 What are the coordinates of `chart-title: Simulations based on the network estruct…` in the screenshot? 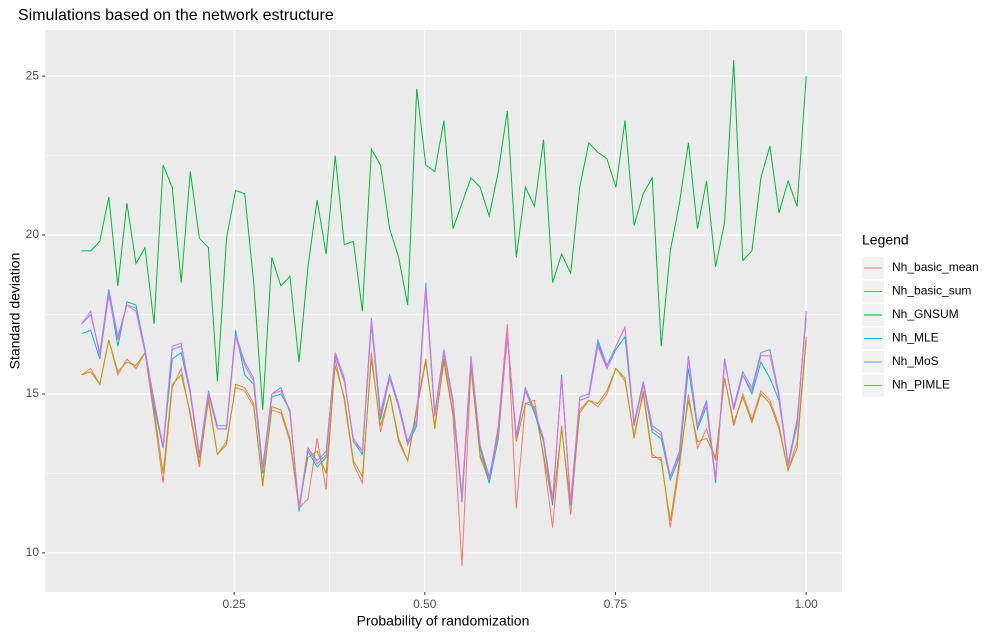 It's located at (176, 15).